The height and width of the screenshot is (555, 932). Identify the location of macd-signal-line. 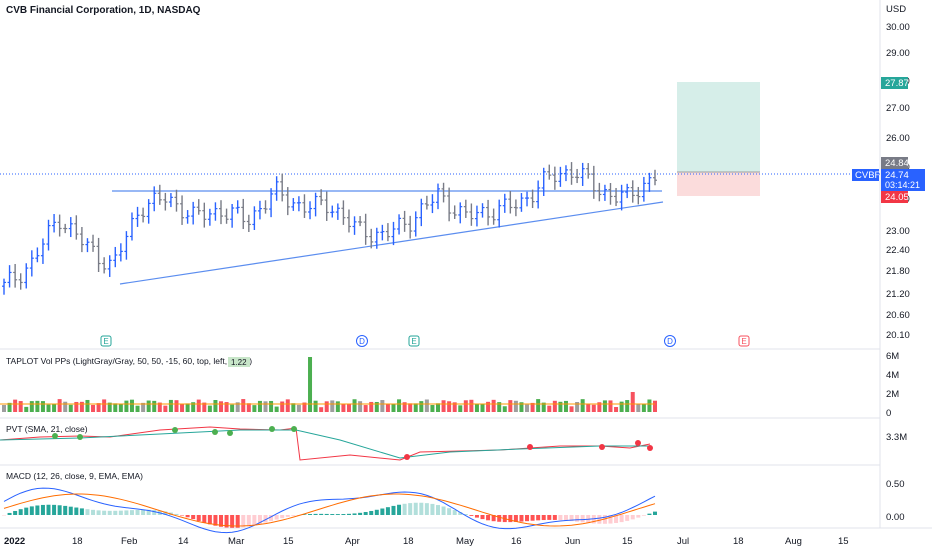
(329, 510).